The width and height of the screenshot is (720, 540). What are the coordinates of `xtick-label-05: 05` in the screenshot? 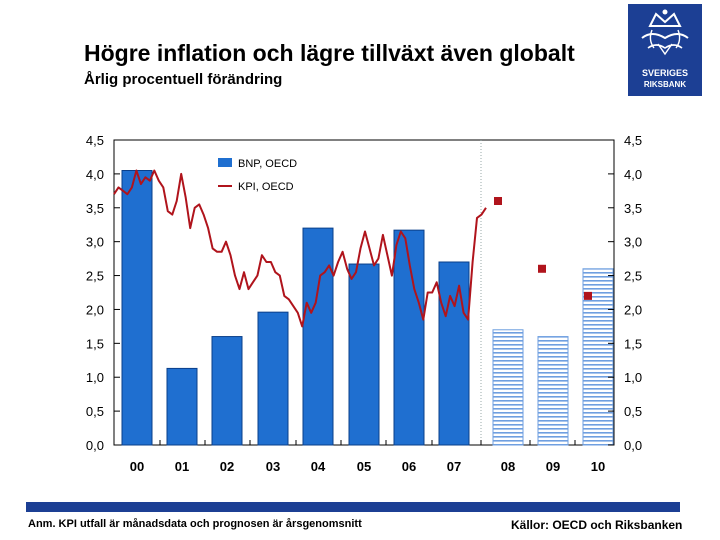 It's located at (364, 466).